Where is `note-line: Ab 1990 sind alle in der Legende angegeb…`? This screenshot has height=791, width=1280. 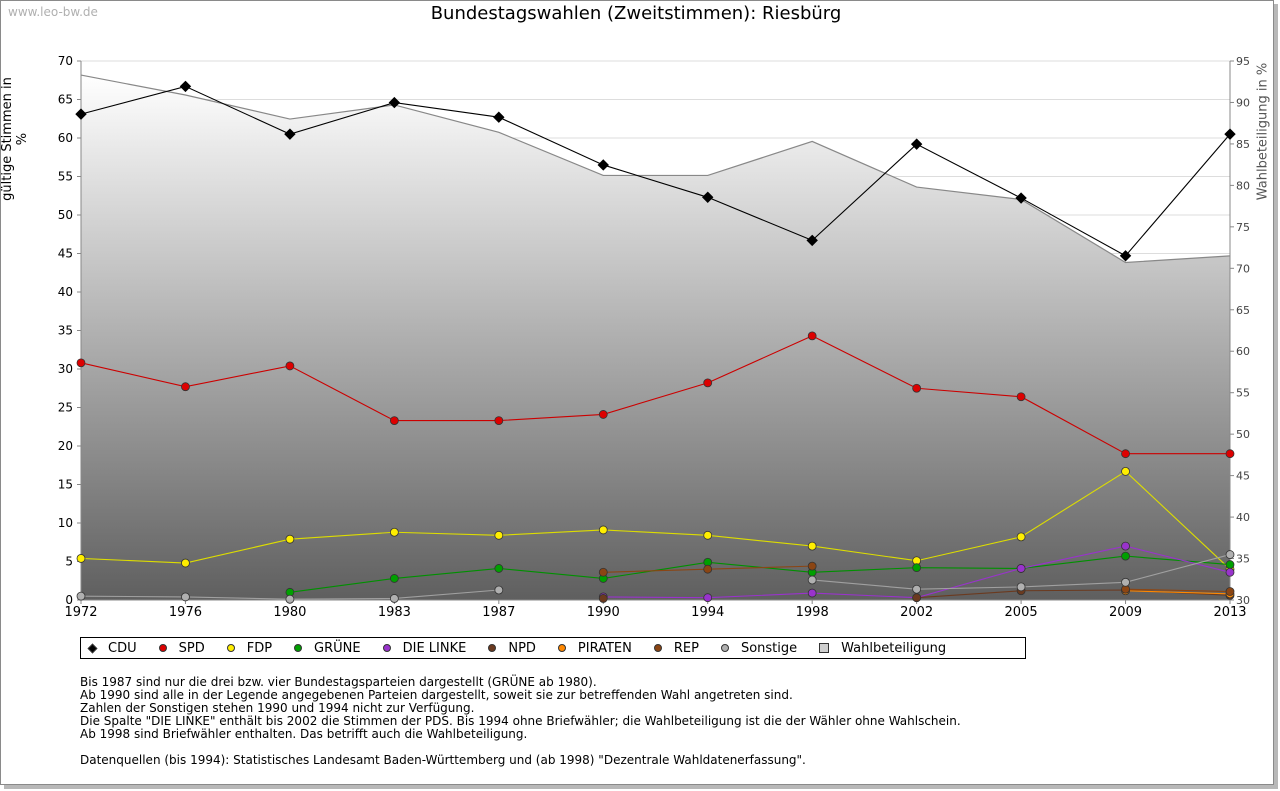
note-line: Ab 1990 sind alle in der Legende angegeb… is located at coordinates (436, 695).